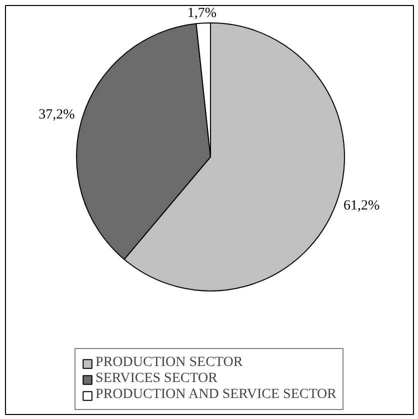  What do you see at coordinates (202, 13) in the screenshot?
I see `data-label: 1,7%` at bounding box center [202, 13].